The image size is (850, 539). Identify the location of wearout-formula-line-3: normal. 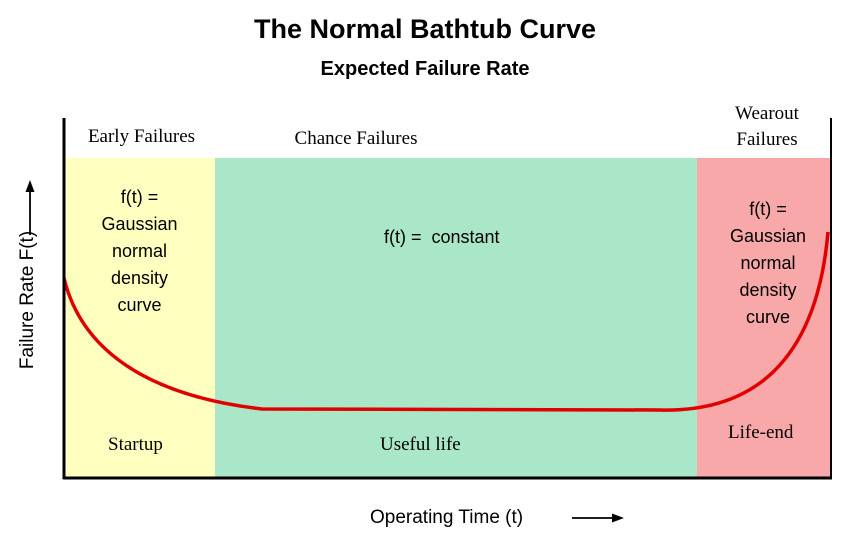
(768, 263).